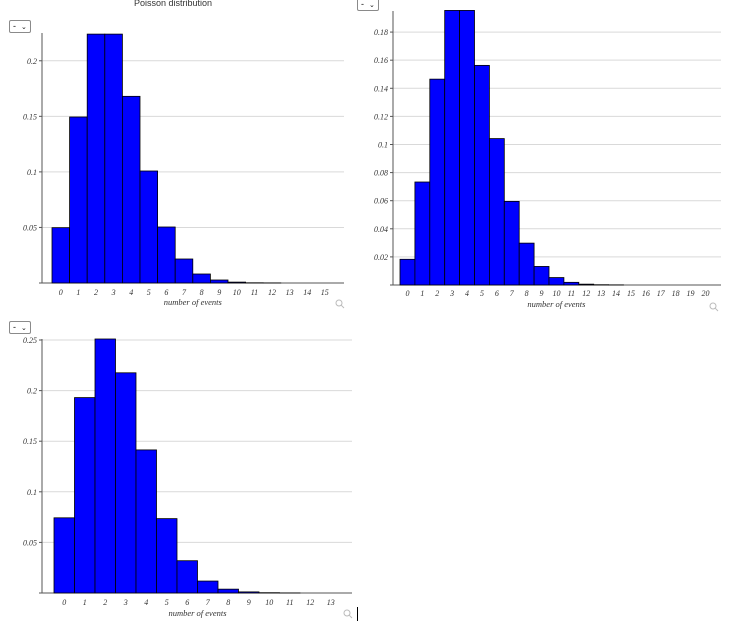 This screenshot has width=731, height=627. What do you see at coordinates (14, 26) in the screenshot?
I see `chart-1-select-value: -` at bounding box center [14, 26].